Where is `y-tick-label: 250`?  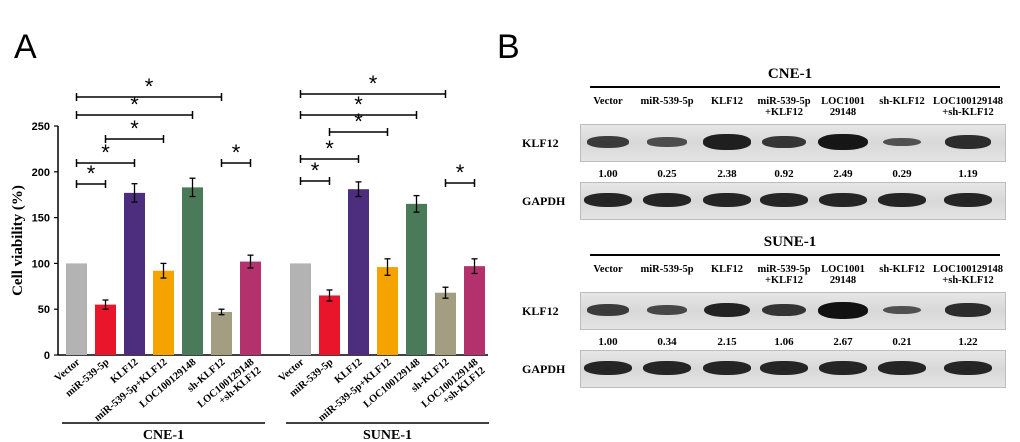 y-tick-label: 250 is located at coordinates (41, 127).